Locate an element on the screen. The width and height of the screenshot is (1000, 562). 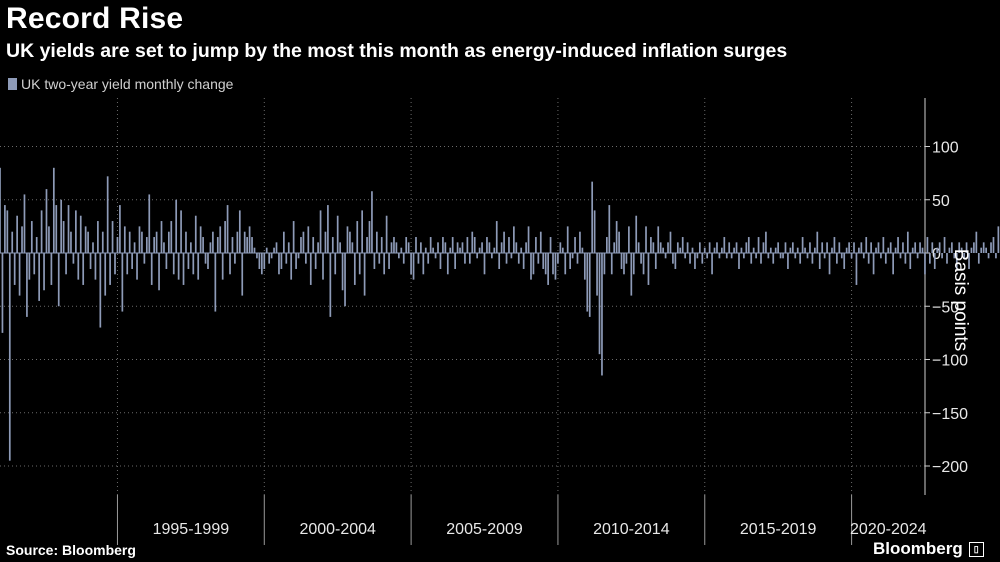
y-axis-title-text: Basis points is located at coordinates (960, 300).